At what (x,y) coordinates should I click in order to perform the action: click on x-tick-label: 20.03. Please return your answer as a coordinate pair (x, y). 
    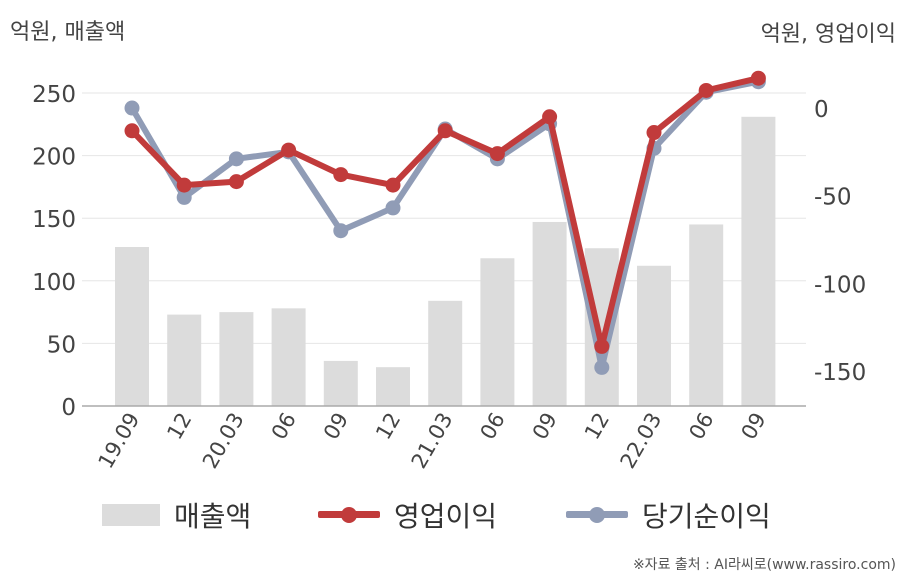
    Looking at the image, I should click on (223, 441).